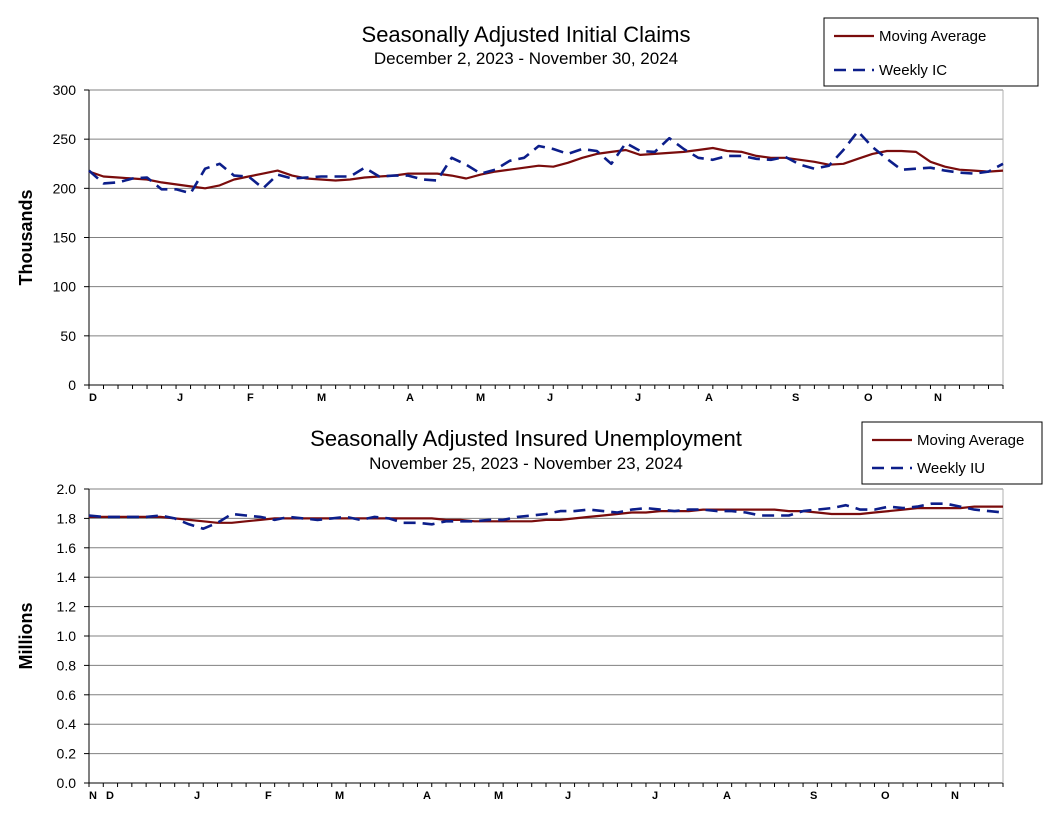 Image resolution: width=1056 pixels, height=831 pixels. I want to click on y-tick-label: 150, so click(65, 238).